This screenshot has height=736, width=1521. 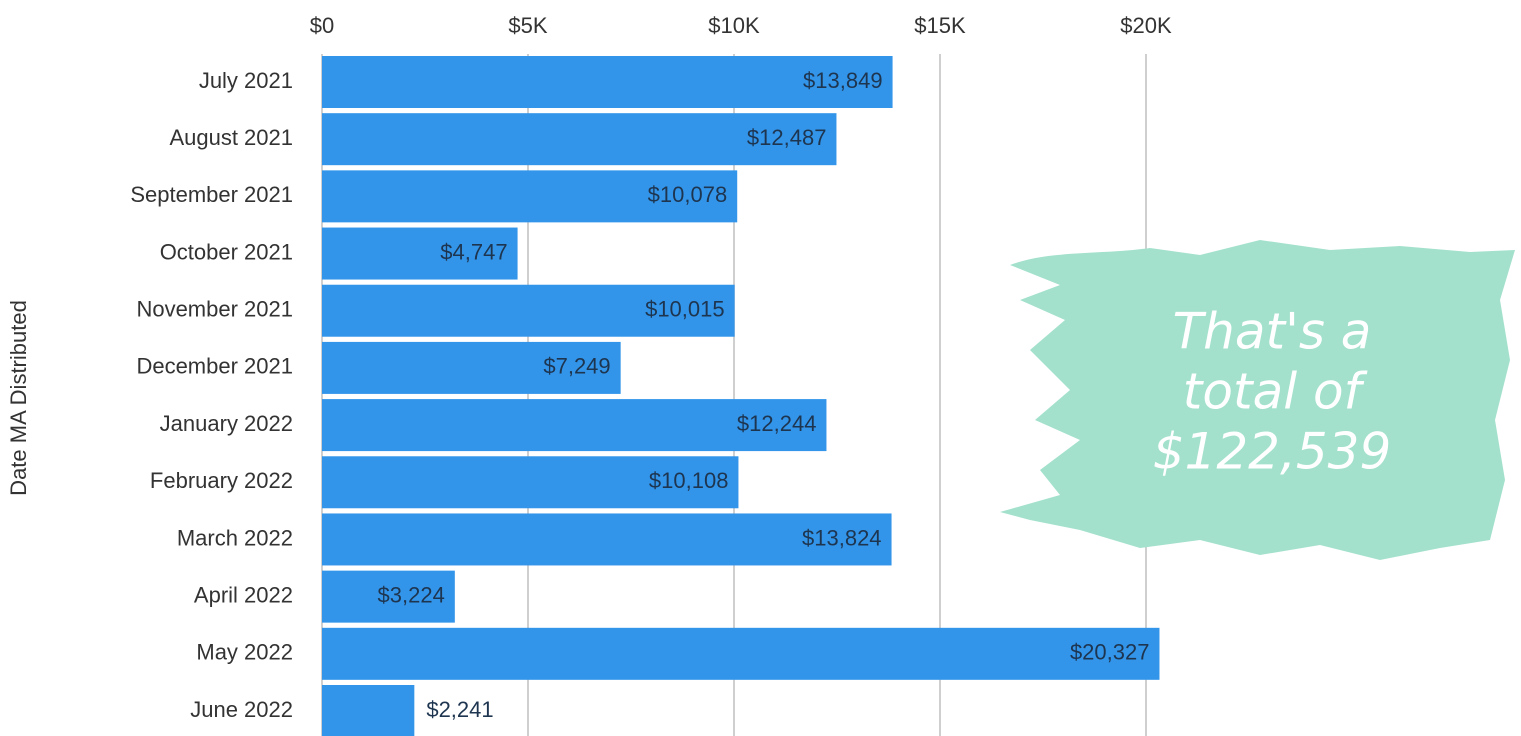 What do you see at coordinates (322, 25) in the screenshot?
I see `x-tick-label: $0` at bounding box center [322, 25].